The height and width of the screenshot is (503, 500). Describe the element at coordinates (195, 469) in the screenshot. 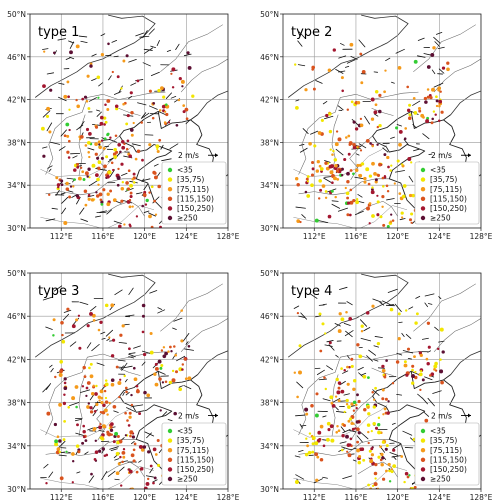

I see `legend-label: [150,250)` at that location.